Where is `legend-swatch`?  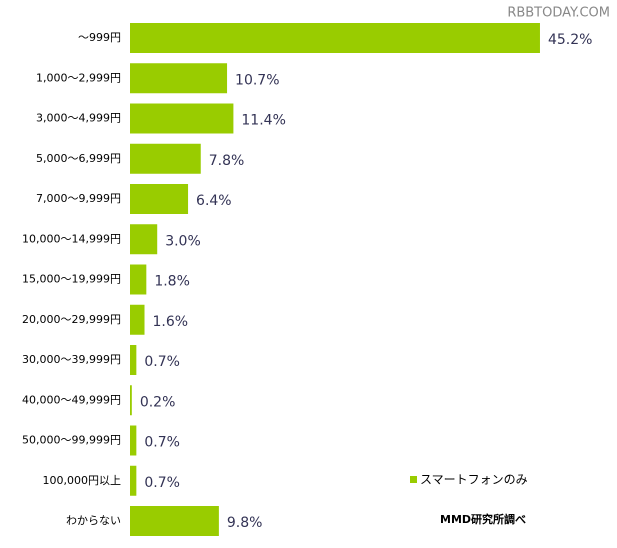 legend-swatch is located at coordinates (413, 479).